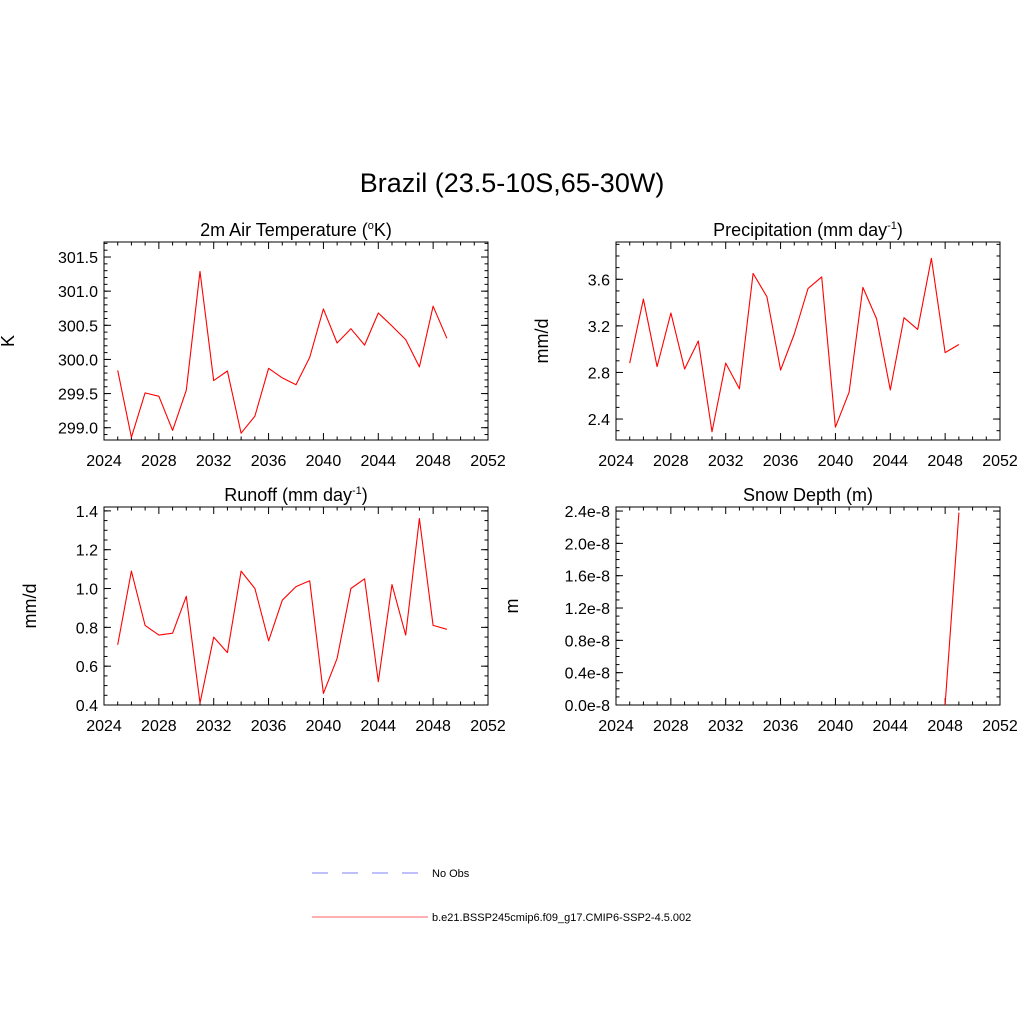 The height and width of the screenshot is (1024, 1024). Describe the element at coordinates (808, 606) in the screenshot. I see `plot-frame-snow-depth` at that location.